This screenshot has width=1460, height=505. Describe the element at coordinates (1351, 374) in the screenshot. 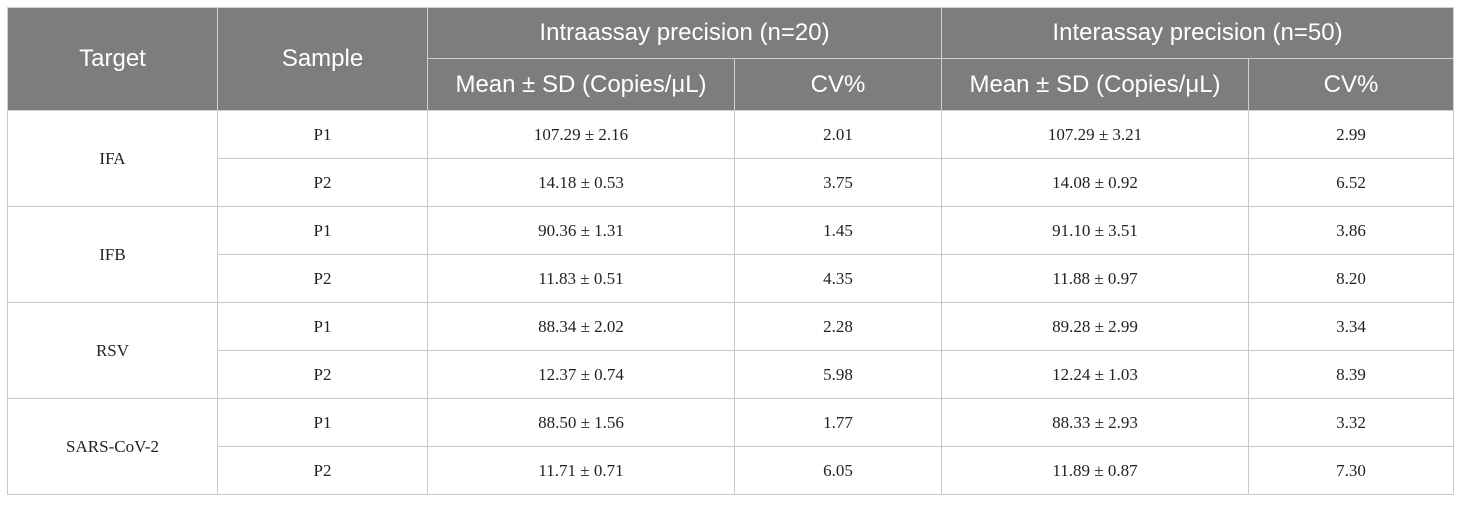

I see `inter-cv-cell: 8.39` at that location.